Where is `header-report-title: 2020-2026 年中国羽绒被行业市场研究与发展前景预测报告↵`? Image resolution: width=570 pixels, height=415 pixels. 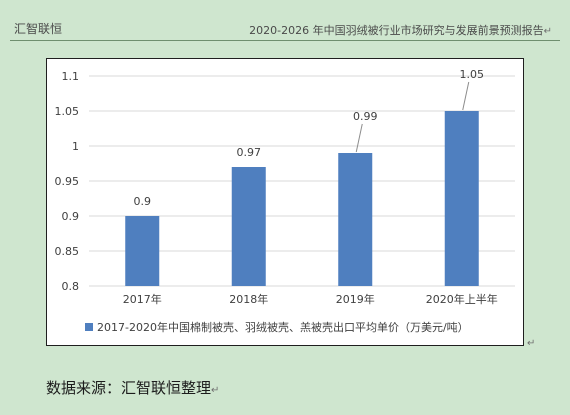
header-report-title: 2020-2026 年中国羽绒被行业市场研究与发展前景预测报告↵ is located at coordinates (400, 30).